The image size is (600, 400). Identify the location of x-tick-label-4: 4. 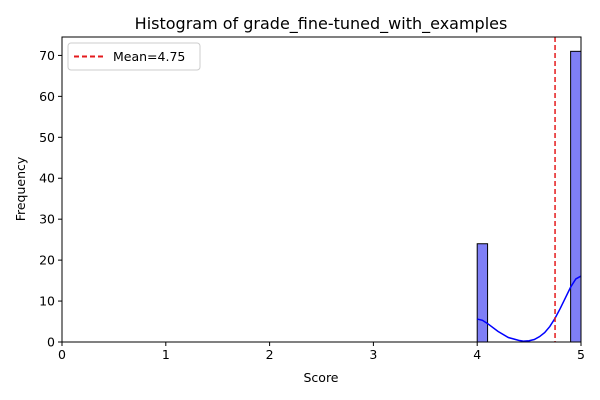
(477, 354).